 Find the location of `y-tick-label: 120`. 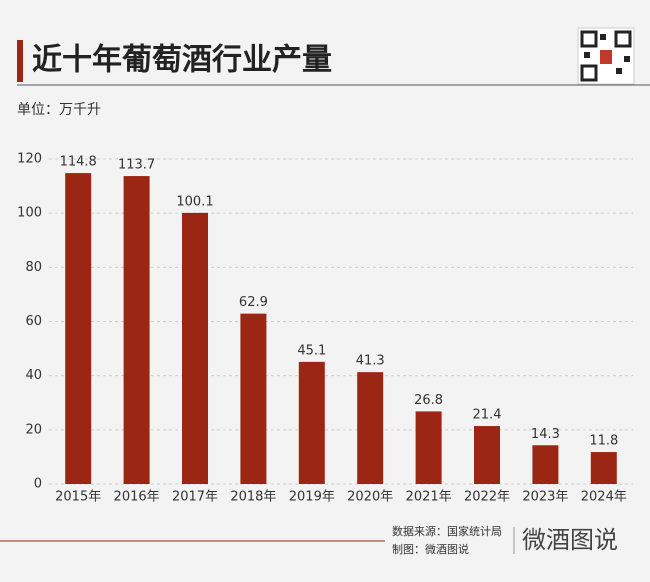

y-tick-label: 120 is located at coordinates (29, 159).